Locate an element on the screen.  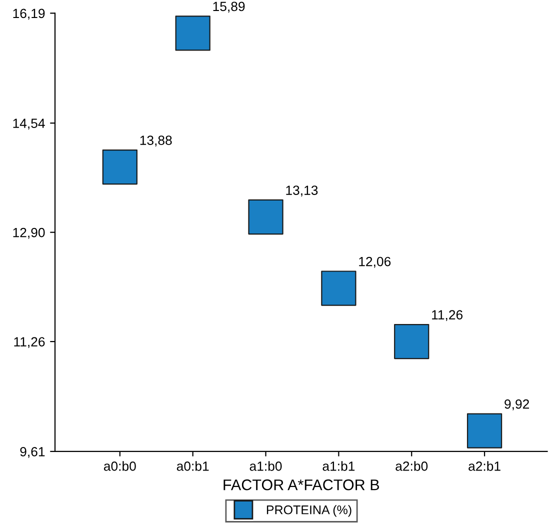
x-tick-label: a1:b1 is located at coordinates (338, 466).